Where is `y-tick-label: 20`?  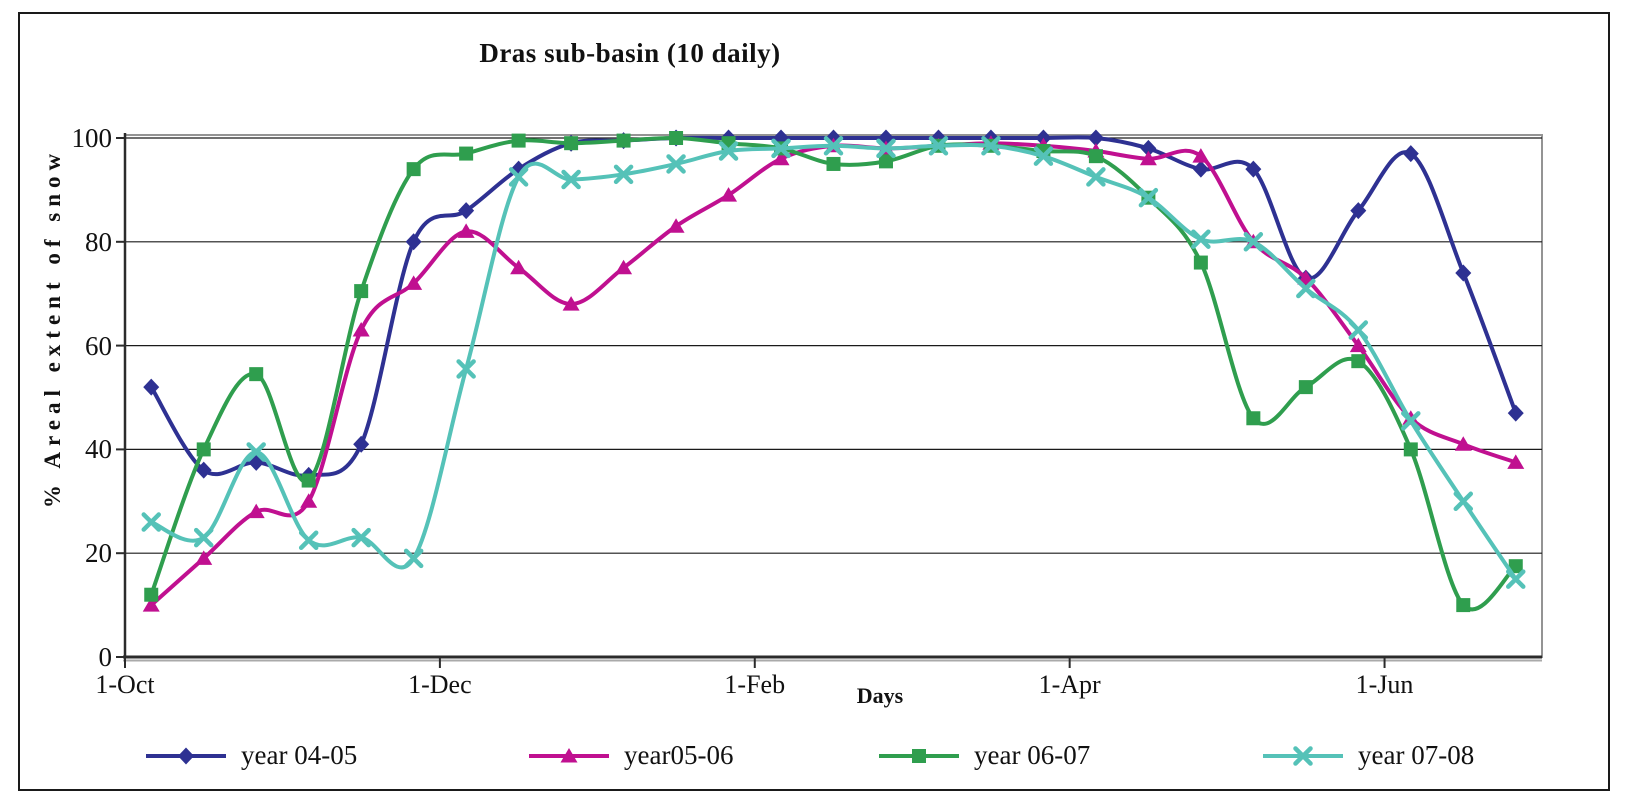 y-tick-label: 20 is located at coordinates (98, 553).